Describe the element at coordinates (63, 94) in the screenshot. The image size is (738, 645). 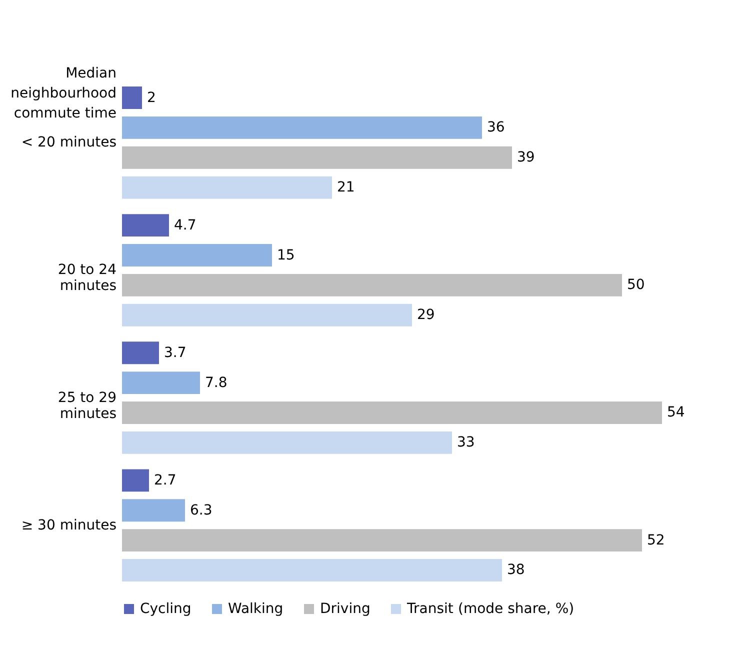
I see `y-axis-title: Median neighbourhood commute time` at that location.